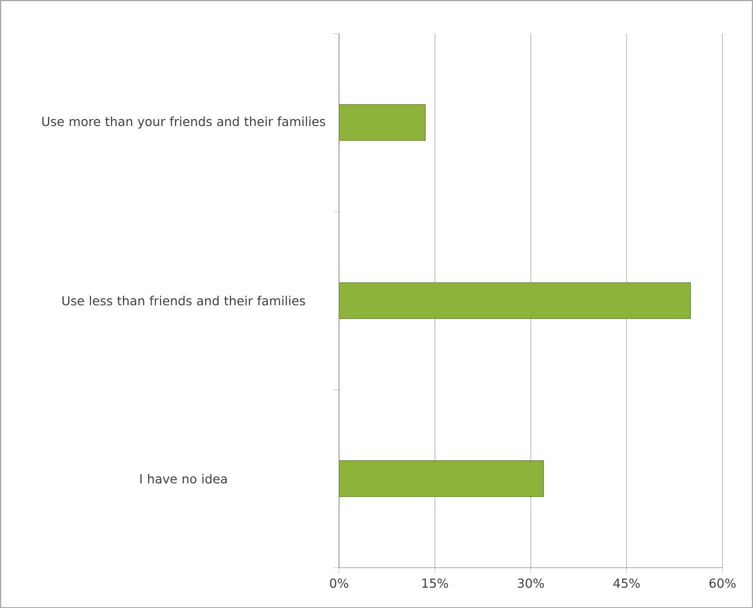  What do you see at coordinates (184, 301) in the screenshot?
I see `y-tick-label: Use less than friends and their families` at bounding box center [184, 301].